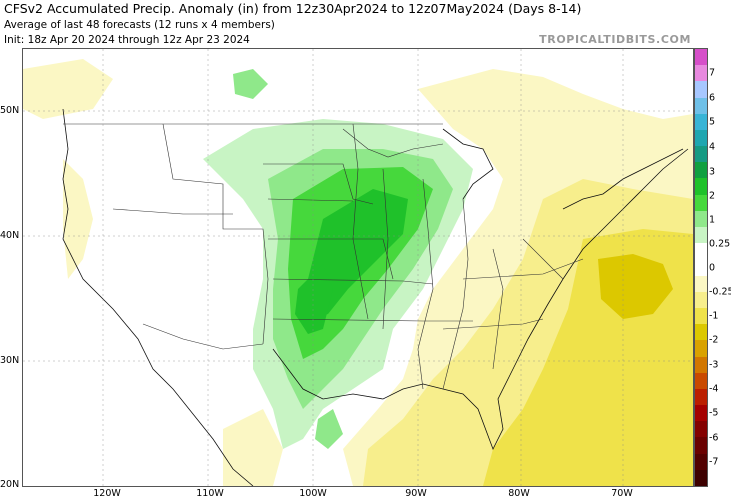 This screenshot has width=731, height=500. What do you see at coordinates (210, 493) in the screenshot?
I see `lon-label-110w: 110W` at bounding box center [210, 493].